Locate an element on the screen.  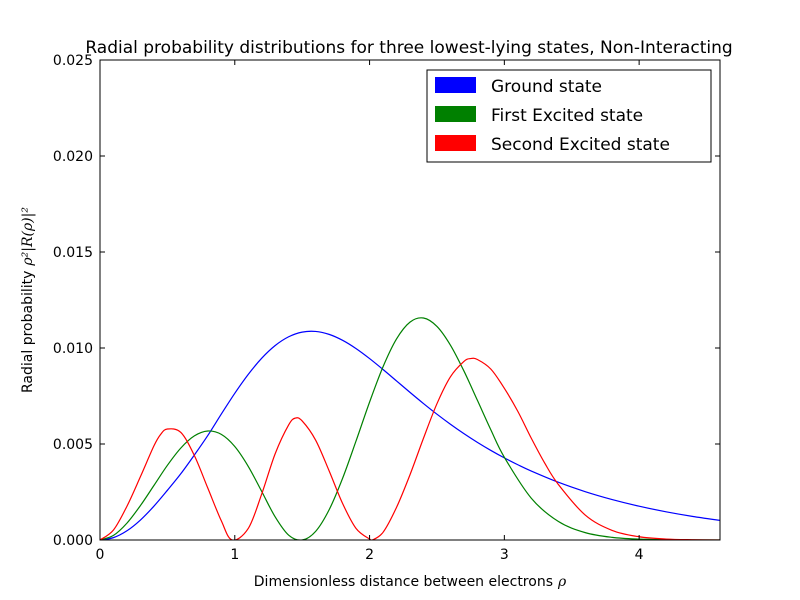
y-tick-label: 0.005 is located at coordinates (73, 445).